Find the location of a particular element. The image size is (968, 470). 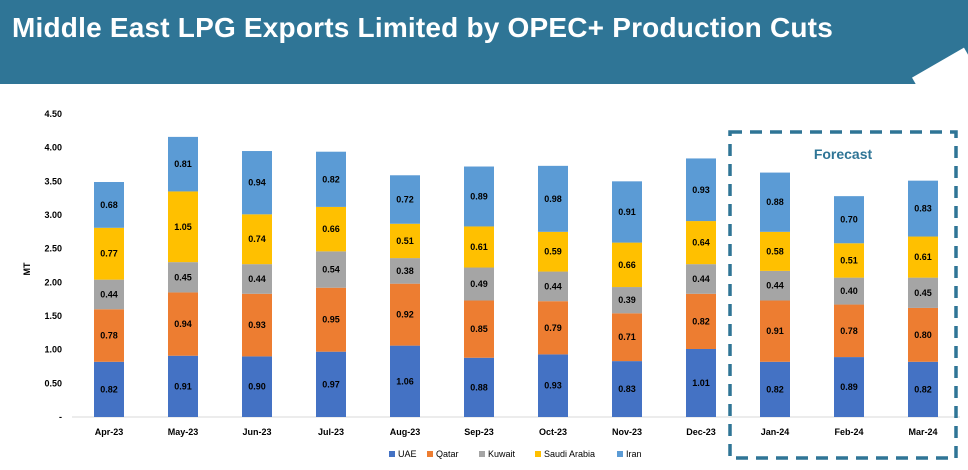

data-label: 0.78 is located at coordinates (849, 331).